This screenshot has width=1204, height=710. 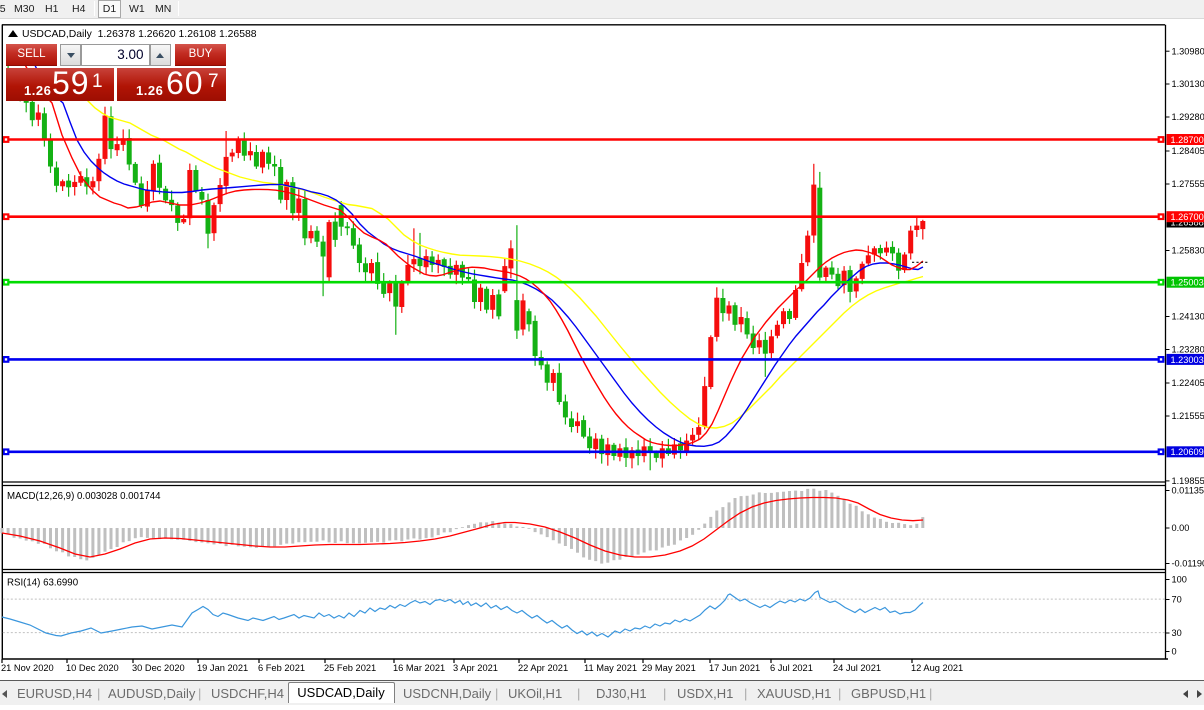 What do you see at coordinates (1188, 317) in the screenshot?
I see `svg-text: 1.24130` at bounding box center [1188, 317].